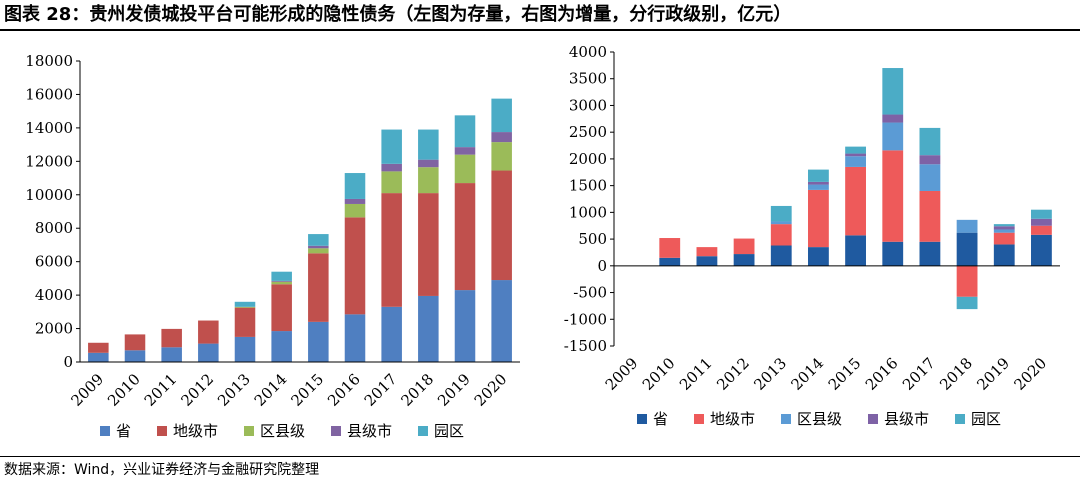  What do you see at coordinates (491, 390) in the screenshot?
I see `x-tick-label: 2020` at bounding box center [491, 390].